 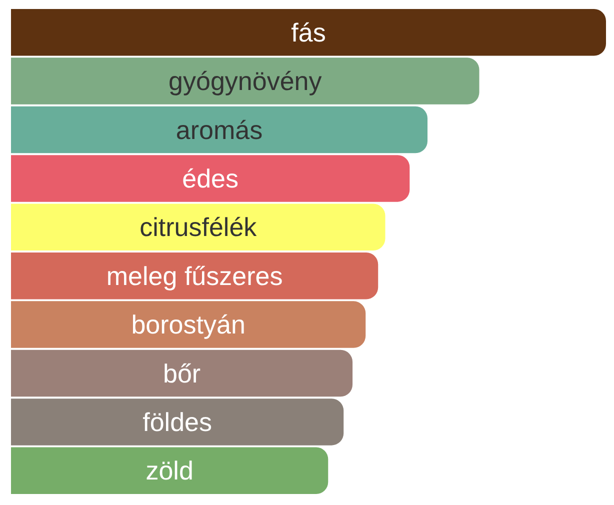 I want to click on y-tick-label: citrusfélék, so click(x=199, y=227).